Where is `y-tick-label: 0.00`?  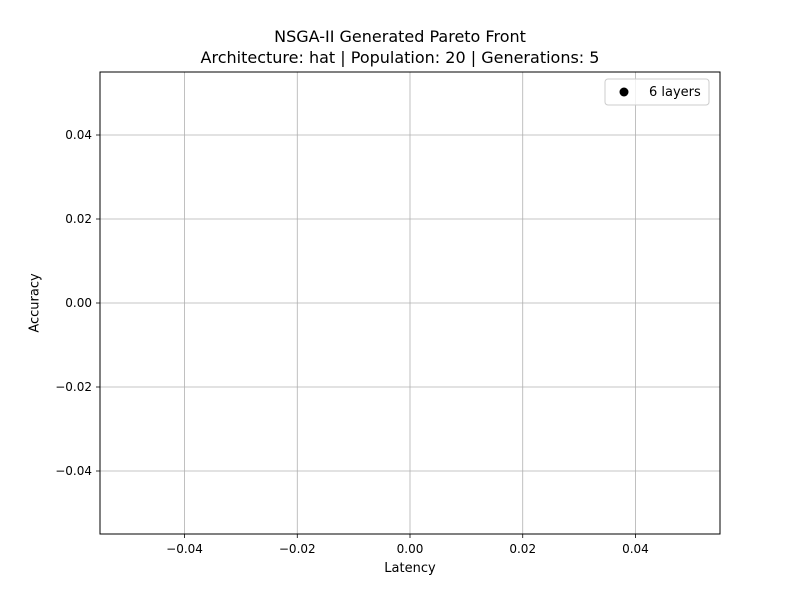
y-tick-label: 0.00 is located at coordinates (78, 303).